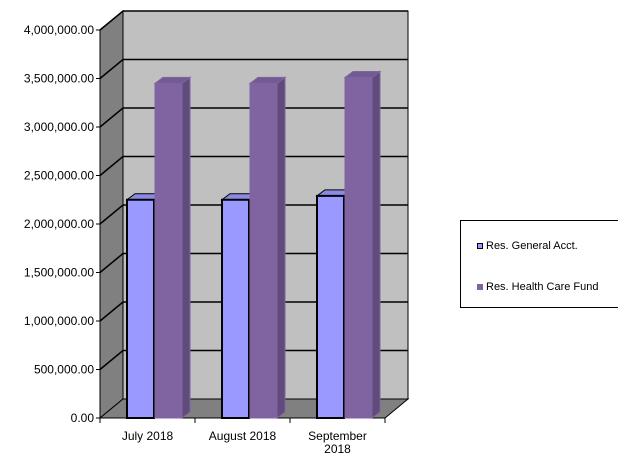 This screenshot has width=618, height=469. I want to click on x-tick-label: 2018, so click(337, 449).